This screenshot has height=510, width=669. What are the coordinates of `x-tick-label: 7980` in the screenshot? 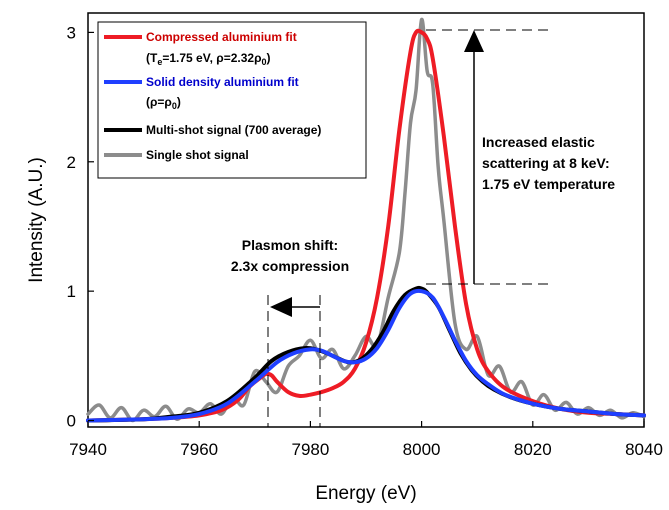 It's located at (310, 449).